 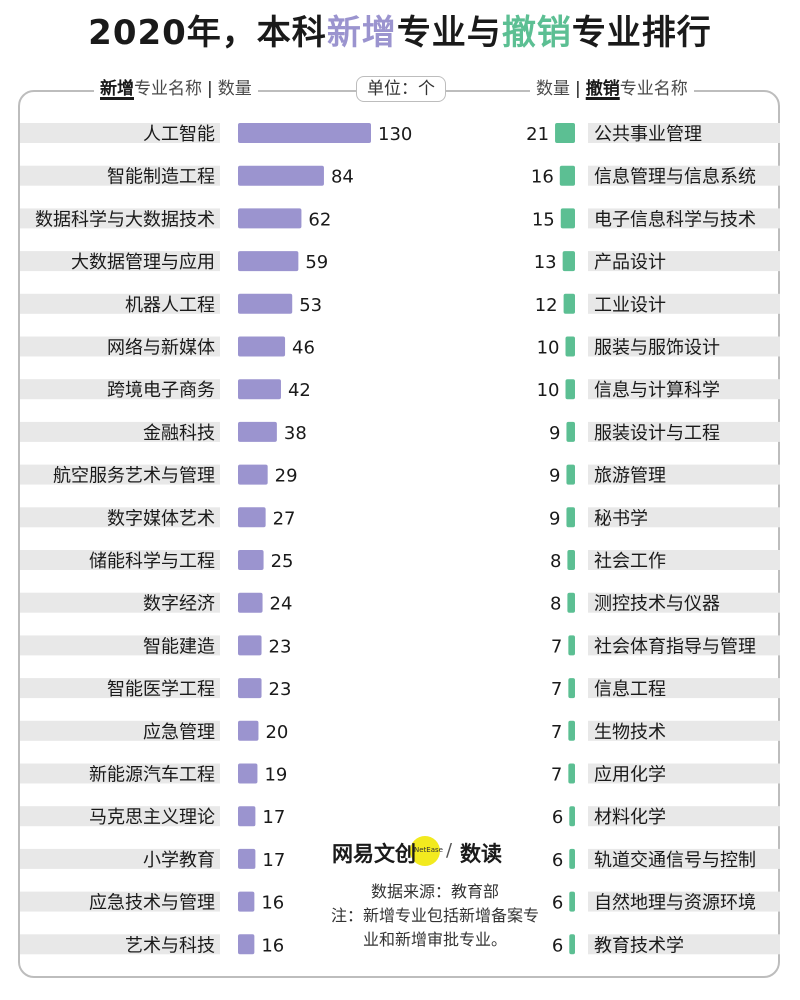 What do you see at coordinates (161, 689) in the screenshot?
I see `added-category-label: 智能医学工程` at bounding box center [161, 689].